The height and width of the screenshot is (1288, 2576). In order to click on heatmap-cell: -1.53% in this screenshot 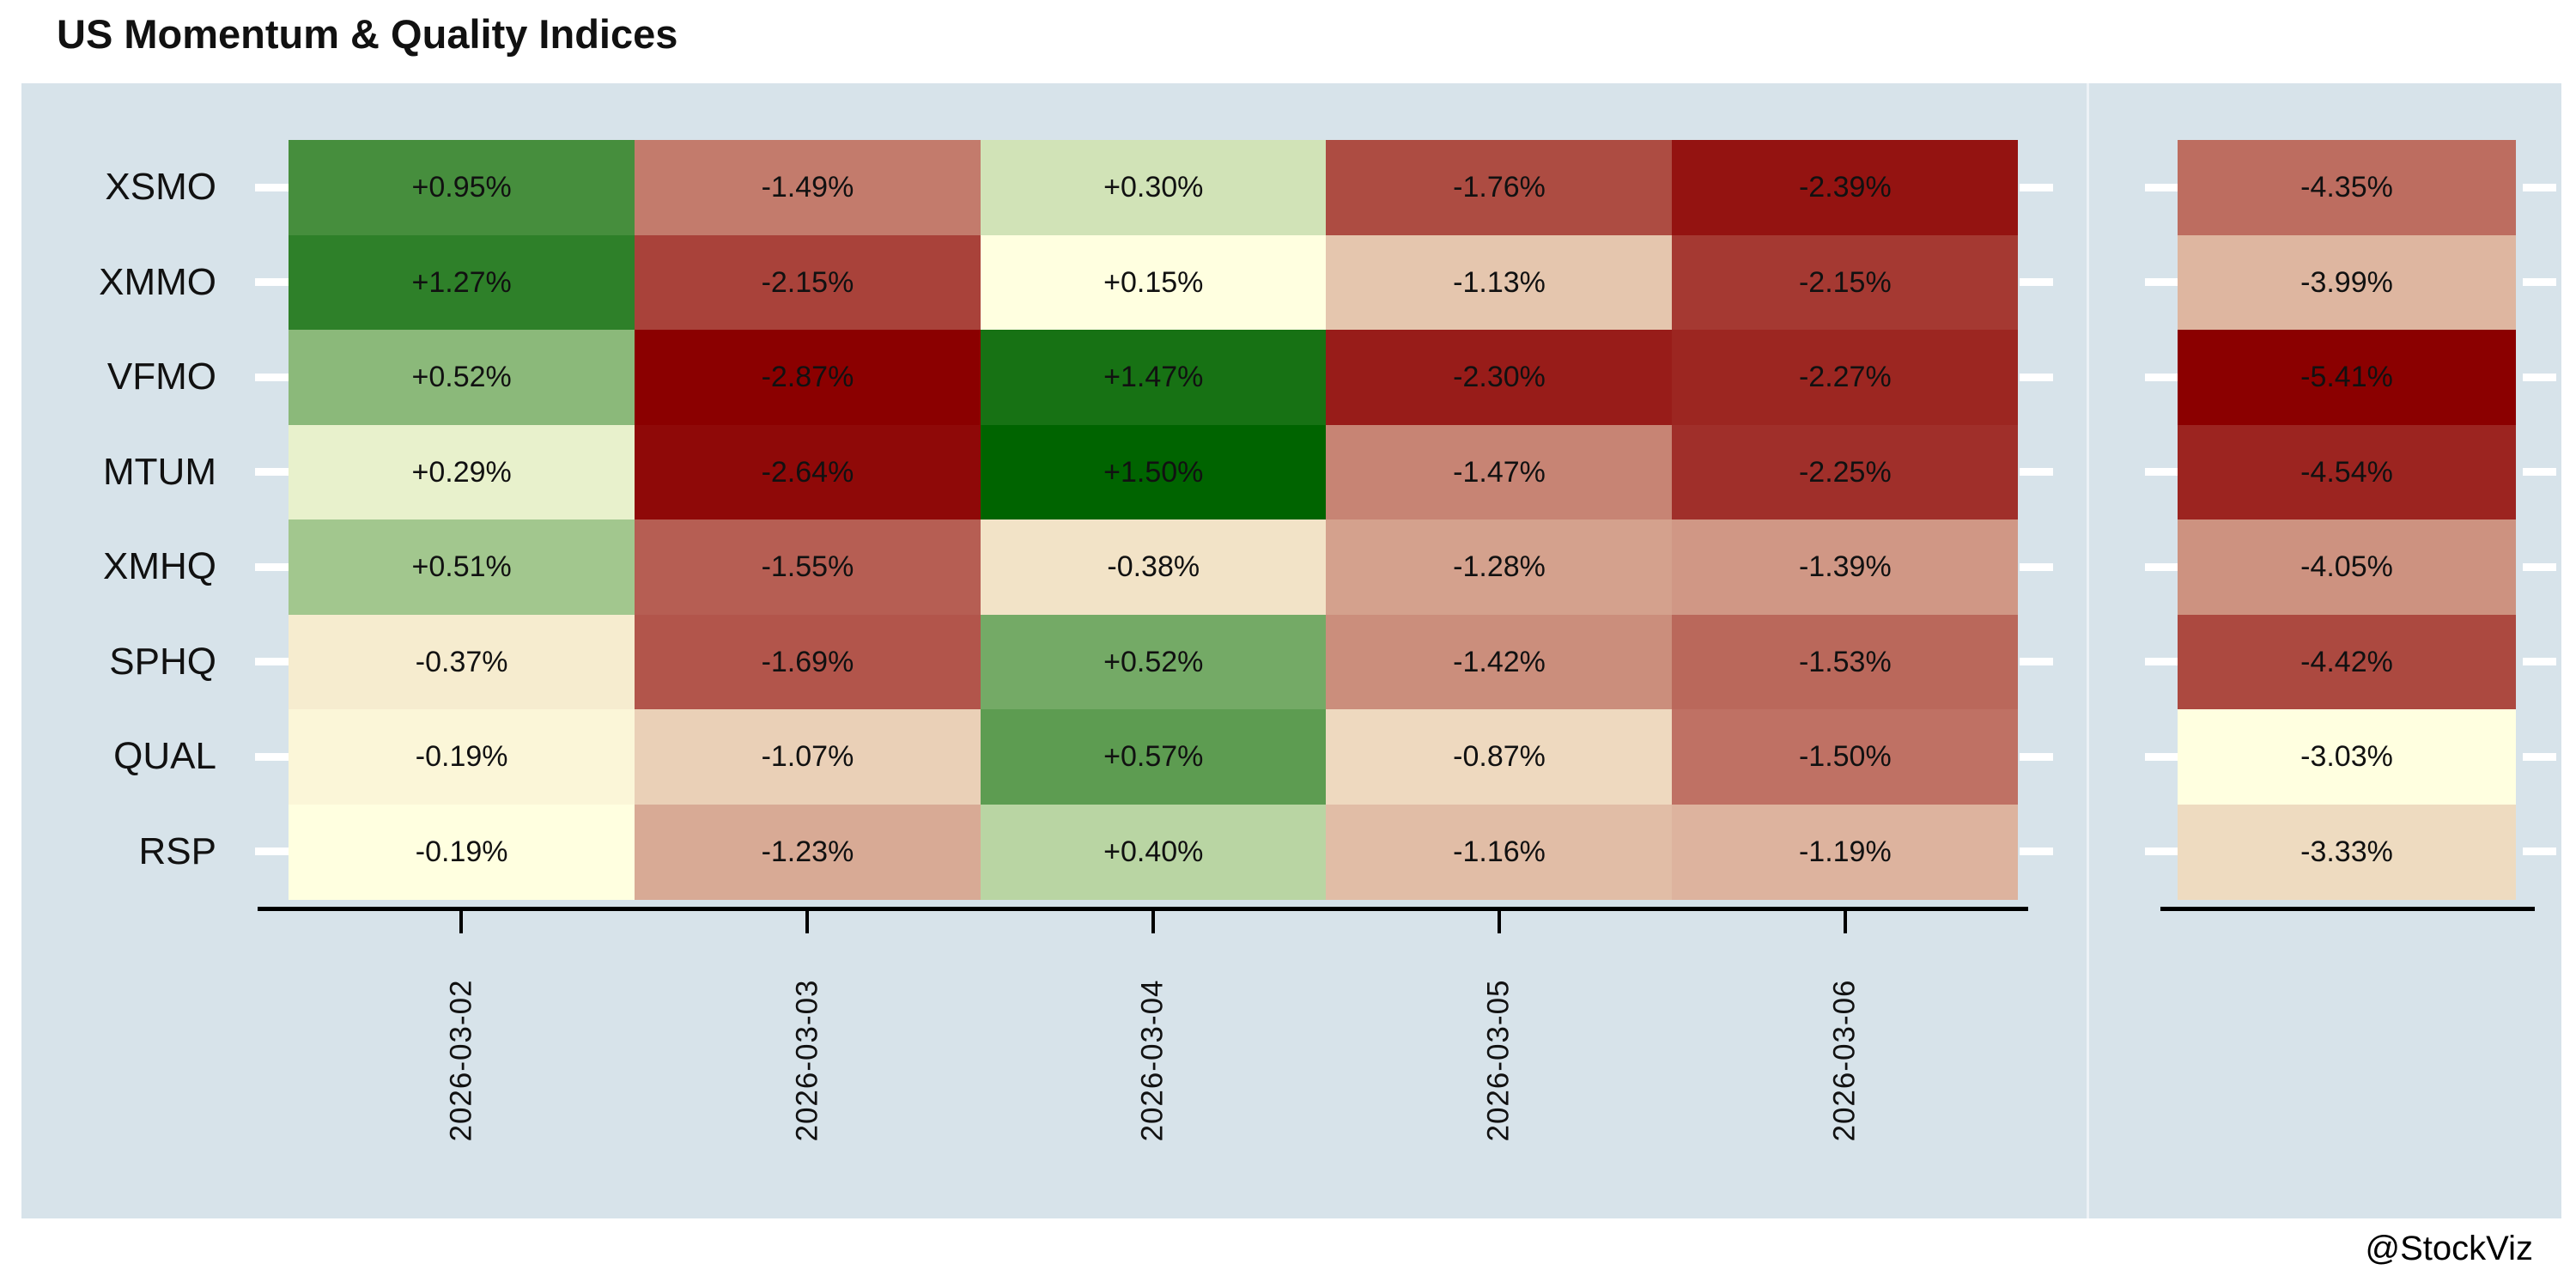, I will do `click(1845, 662)`.